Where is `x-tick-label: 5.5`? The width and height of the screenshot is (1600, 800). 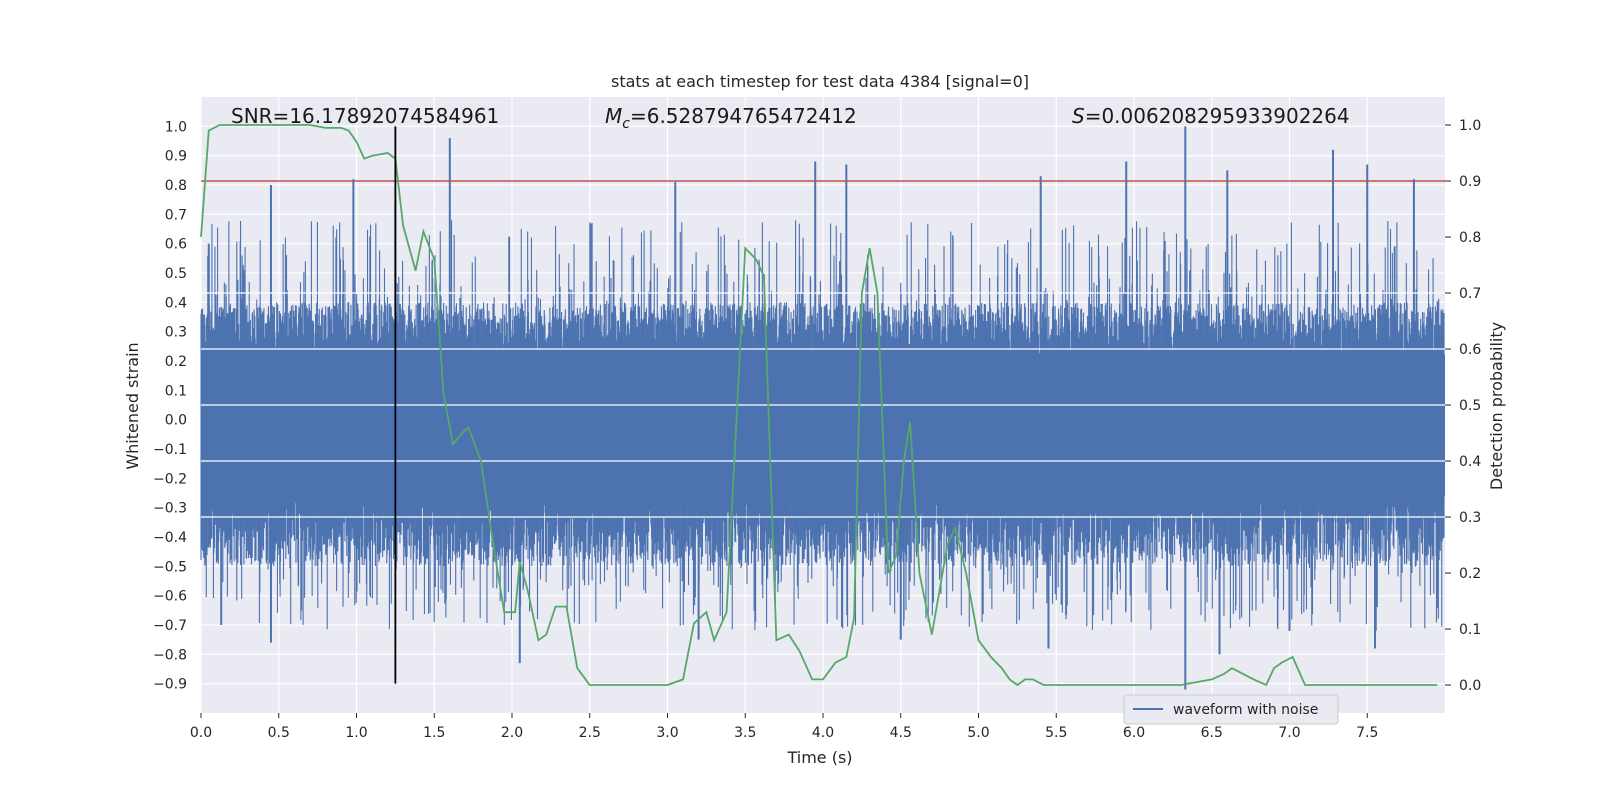 x-tick-label: 5.5 is located at coordinates (1056, 733).